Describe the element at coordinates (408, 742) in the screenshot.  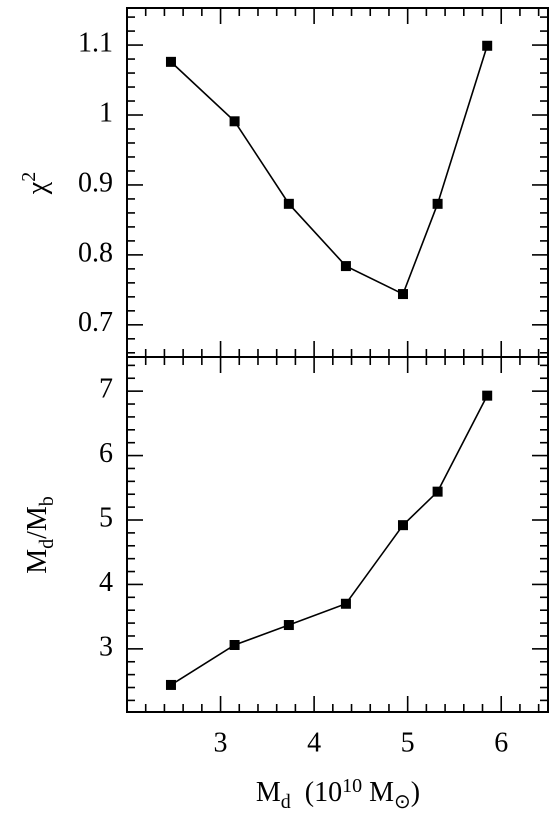
I see `x-tick-label: 5` at that location.